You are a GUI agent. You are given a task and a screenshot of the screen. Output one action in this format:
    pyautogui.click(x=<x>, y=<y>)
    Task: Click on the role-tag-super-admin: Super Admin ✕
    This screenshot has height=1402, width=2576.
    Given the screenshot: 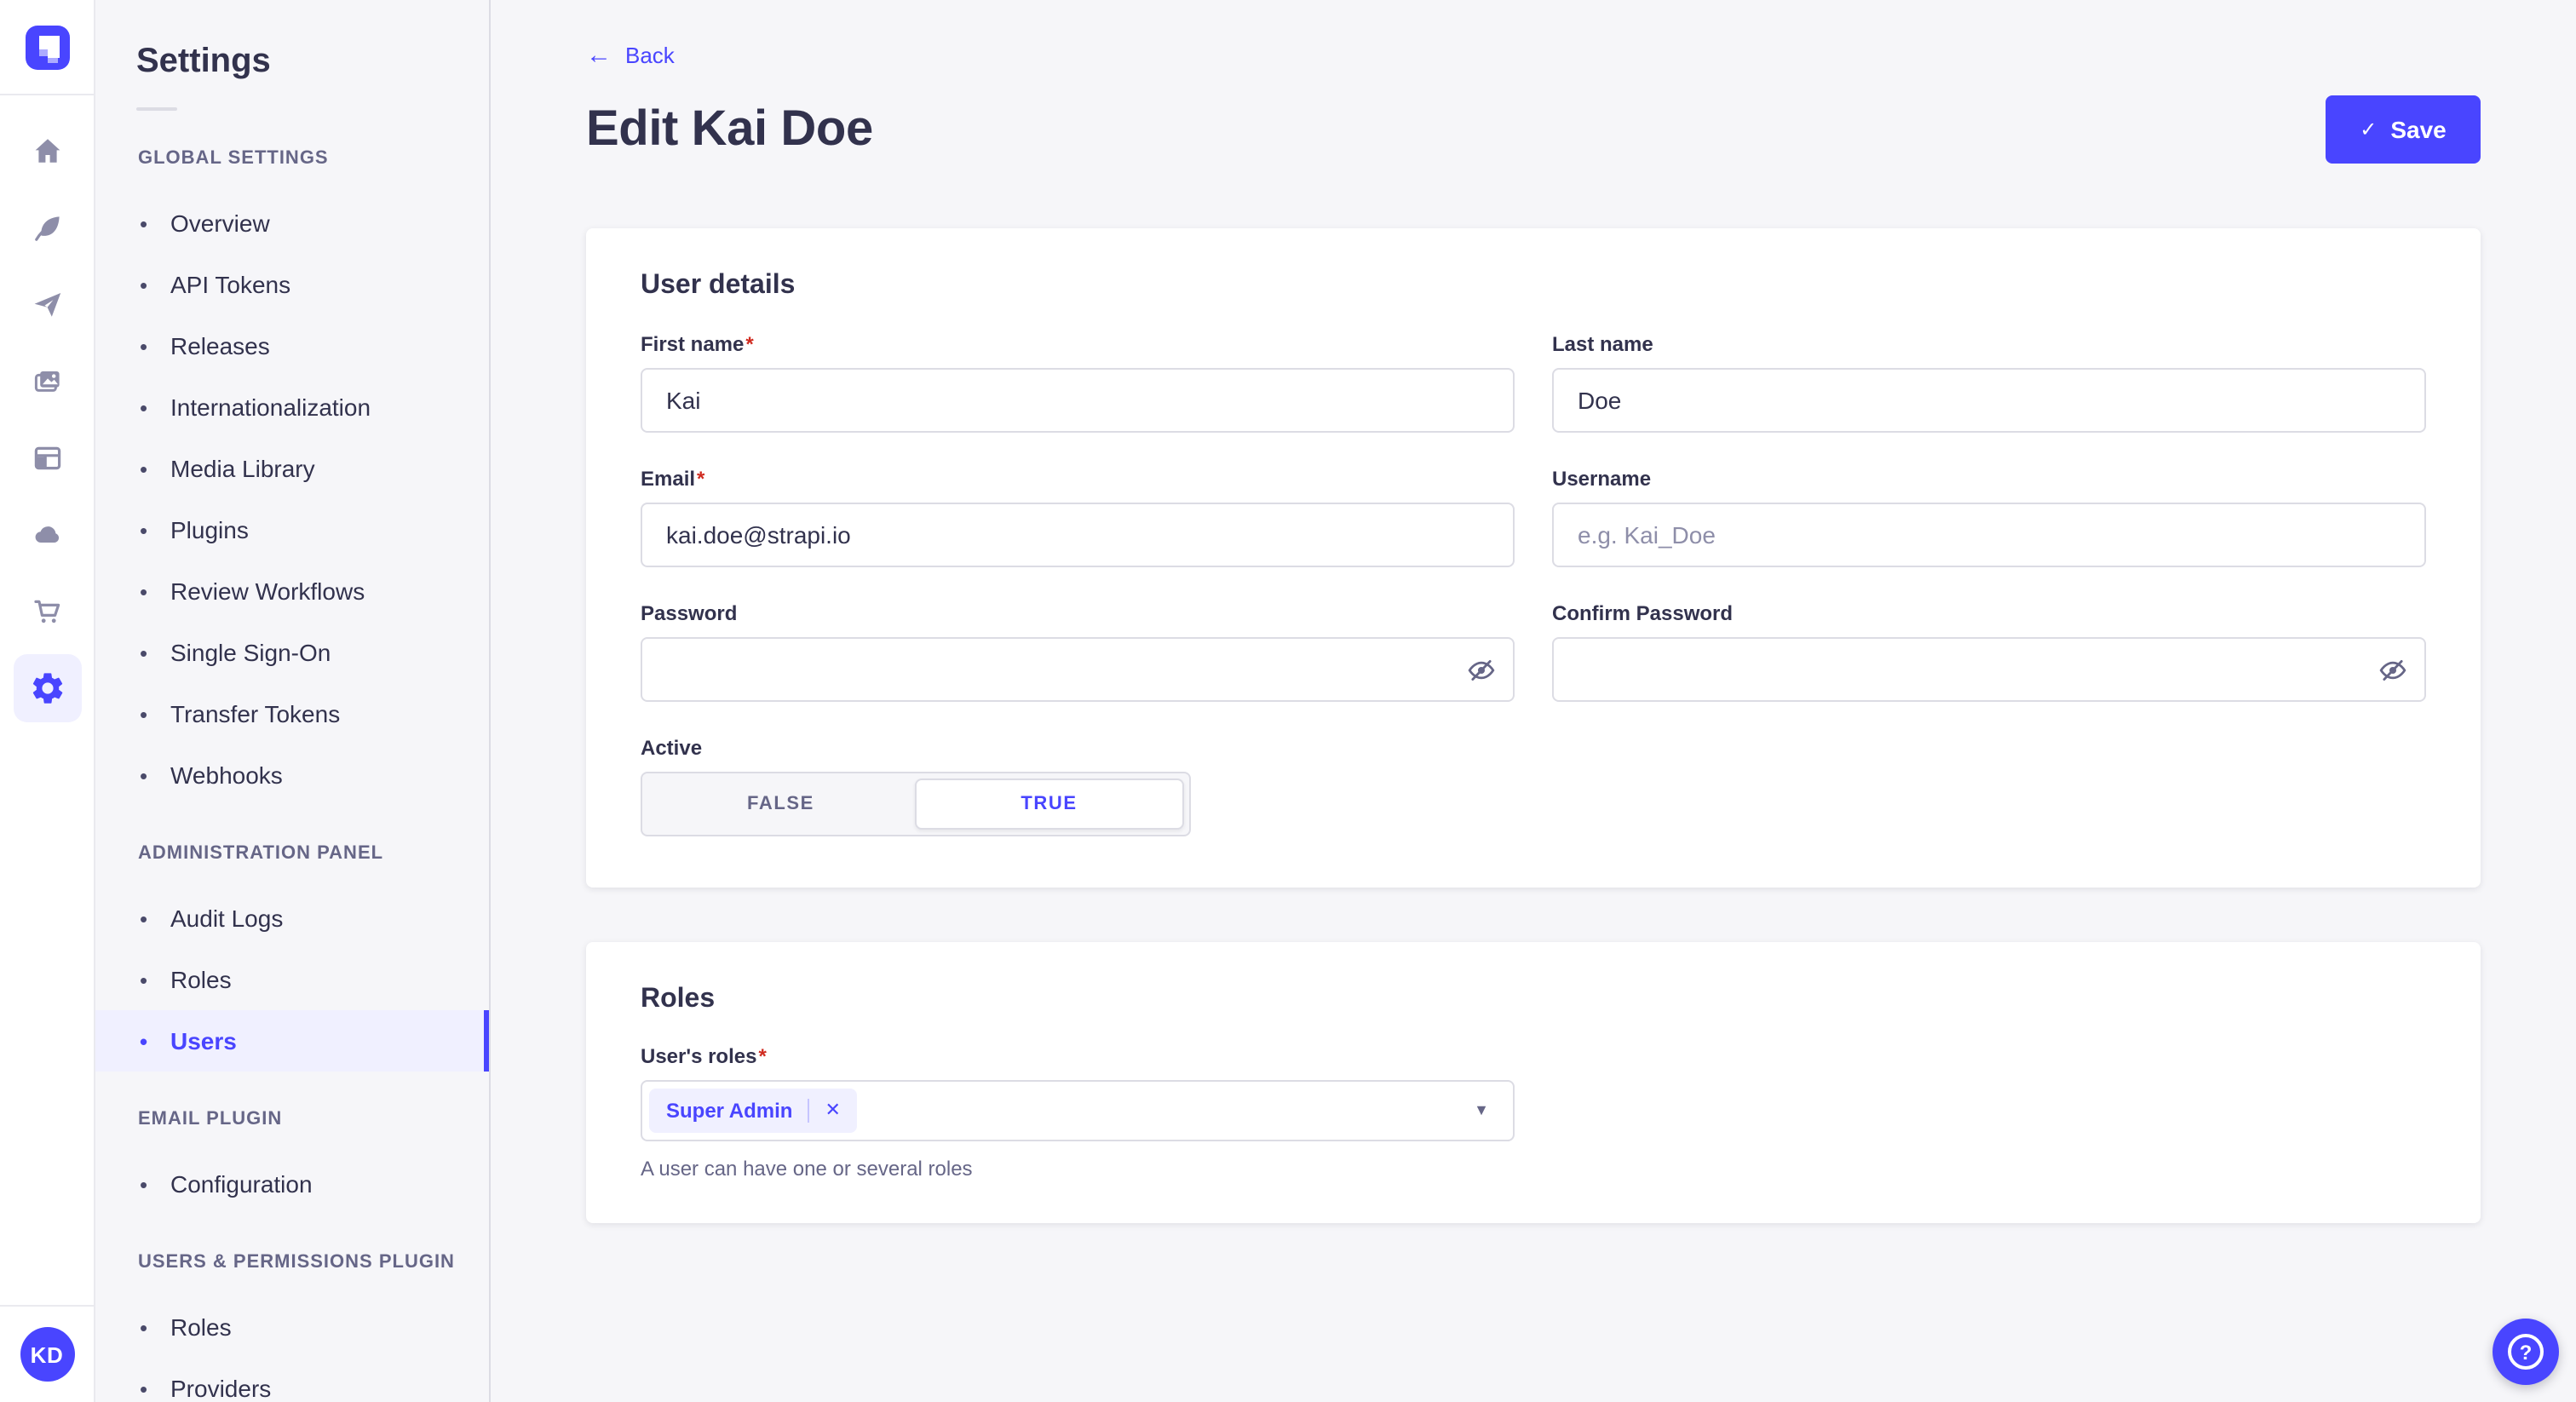 What is the action you would take?
    pyautogui.click(x=753, y=1111)
    